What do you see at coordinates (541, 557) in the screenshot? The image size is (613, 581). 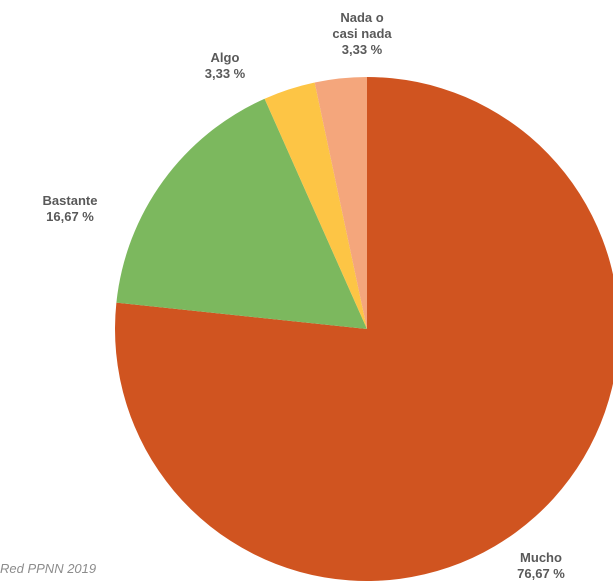 I see `pie-slice-label-0: Mucho` at bounding box center [541, 557].